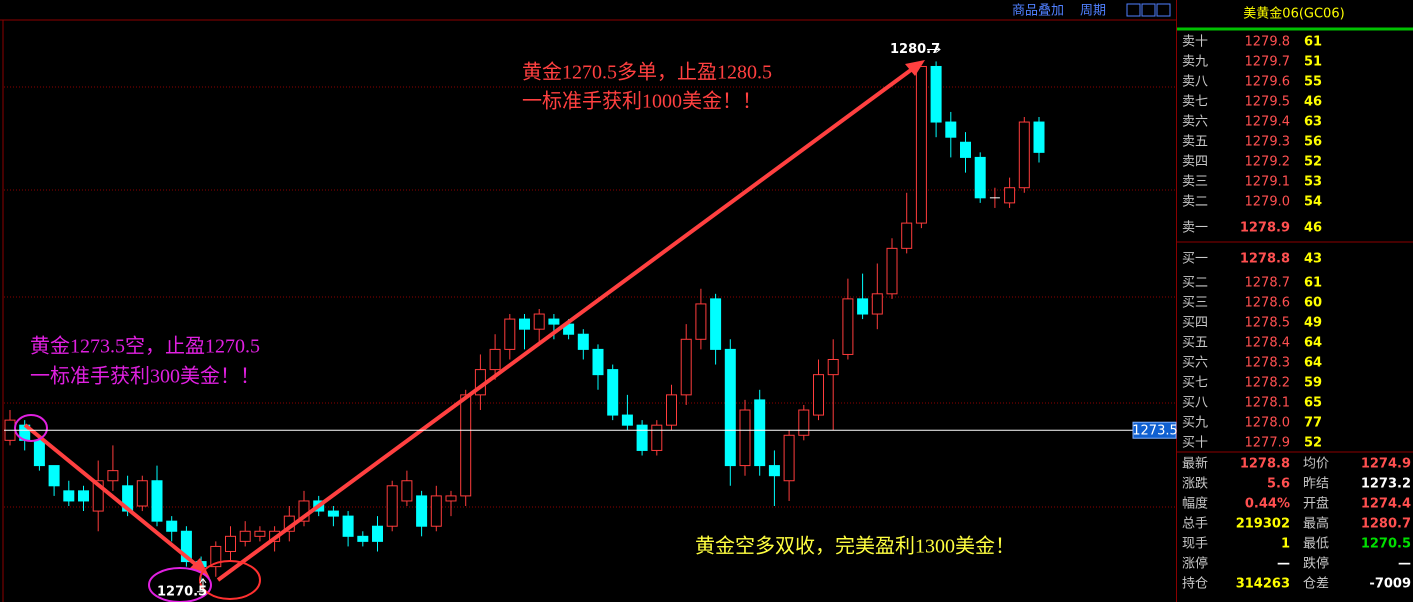  What do you see at coordinates (1268, 82) in the screenshot?
I see `book-price: 1279.6` at bounding box center [1268, 82].